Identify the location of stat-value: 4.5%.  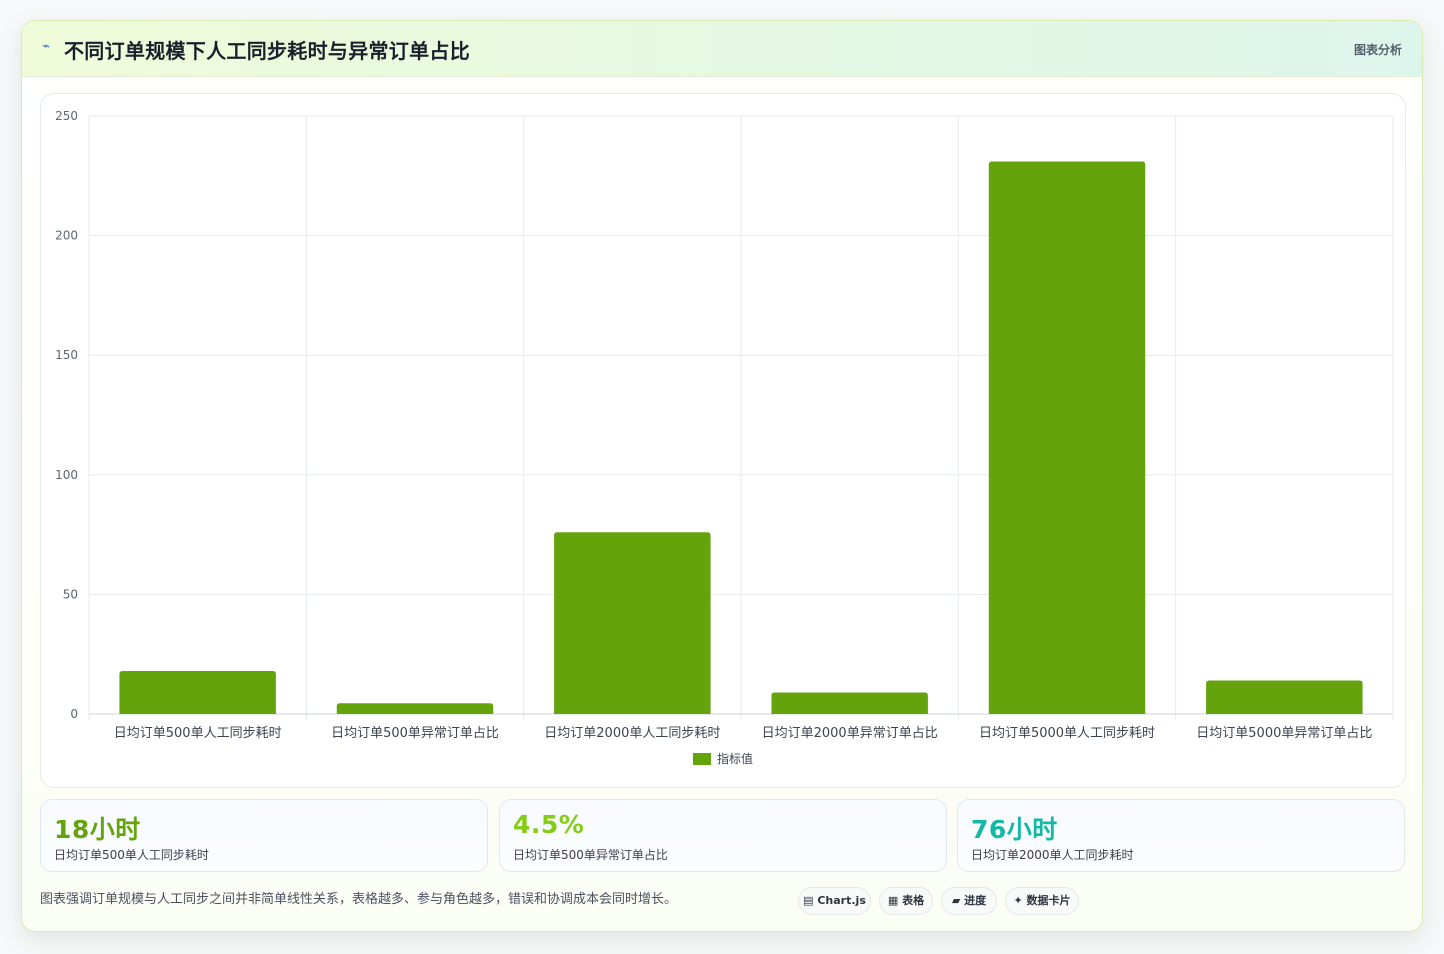
(549, 824).